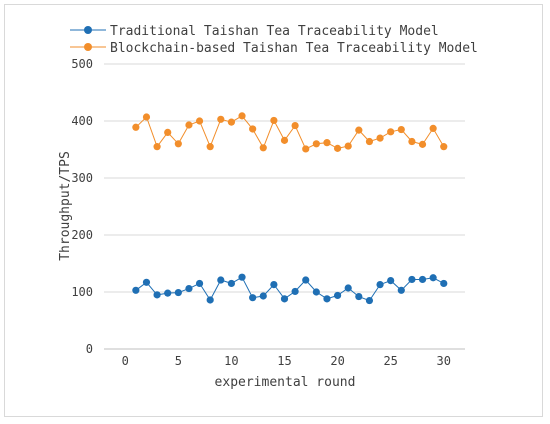  Describe the element at coordinates (125, 361) in the screenshot. I see `x-tick-label: 0` at that location.